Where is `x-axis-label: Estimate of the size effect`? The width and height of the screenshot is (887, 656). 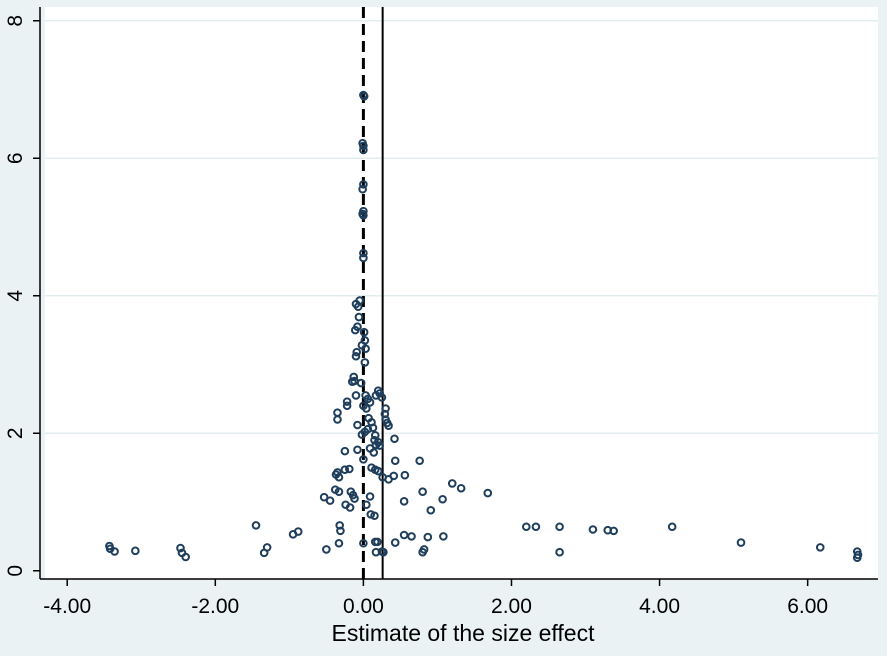
x-axis-label: Estimate of the size effect is located at coordinates (464, 633).